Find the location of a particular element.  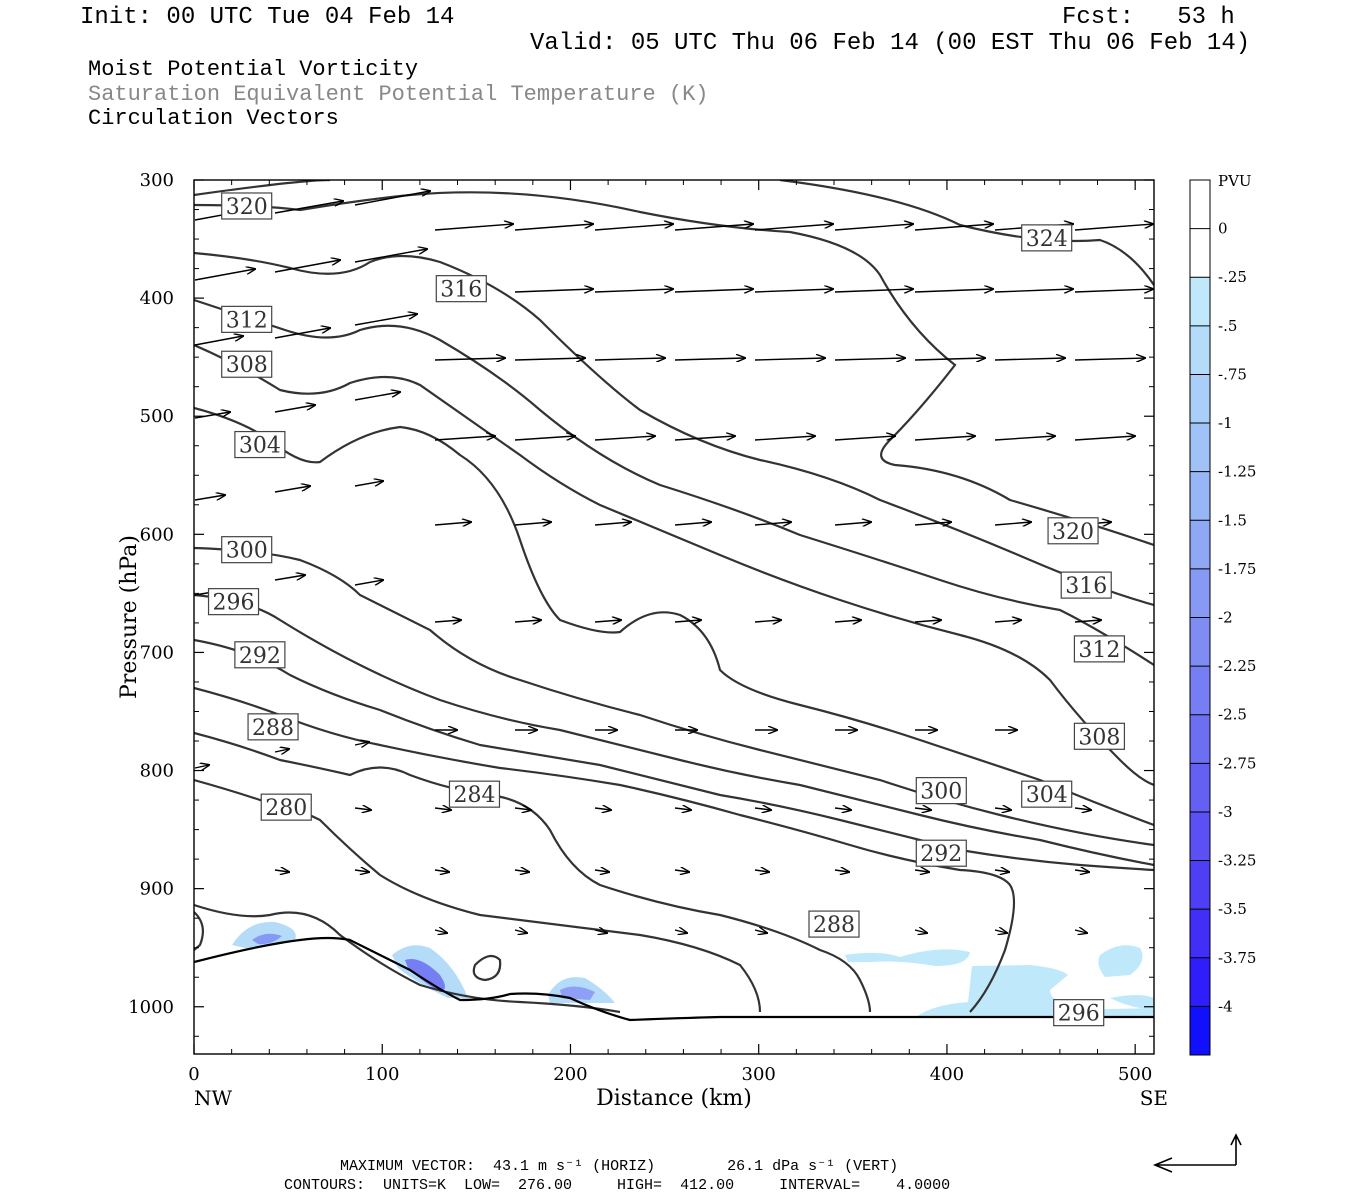

pv-patch-1-core is located at coordinates (267, 939).